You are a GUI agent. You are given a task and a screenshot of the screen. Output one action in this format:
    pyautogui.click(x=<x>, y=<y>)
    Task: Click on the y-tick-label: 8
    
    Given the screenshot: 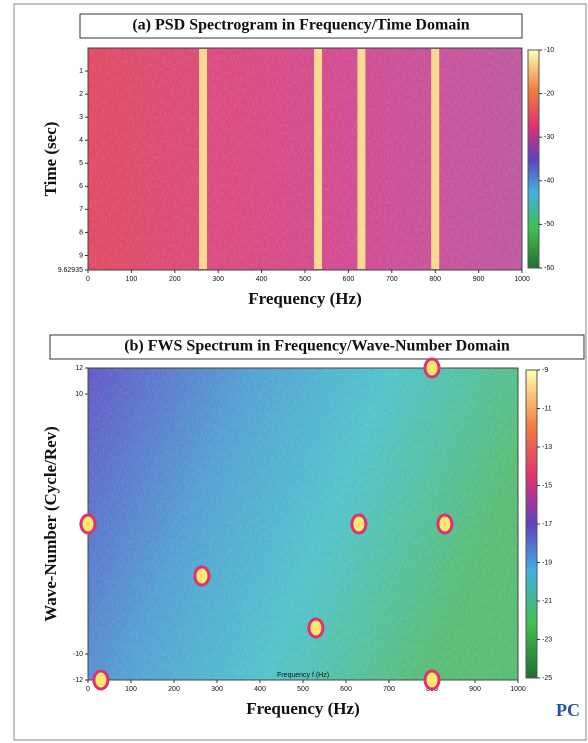 What is the action you would take?
    pyautogui.click(x=81, y=232)
    